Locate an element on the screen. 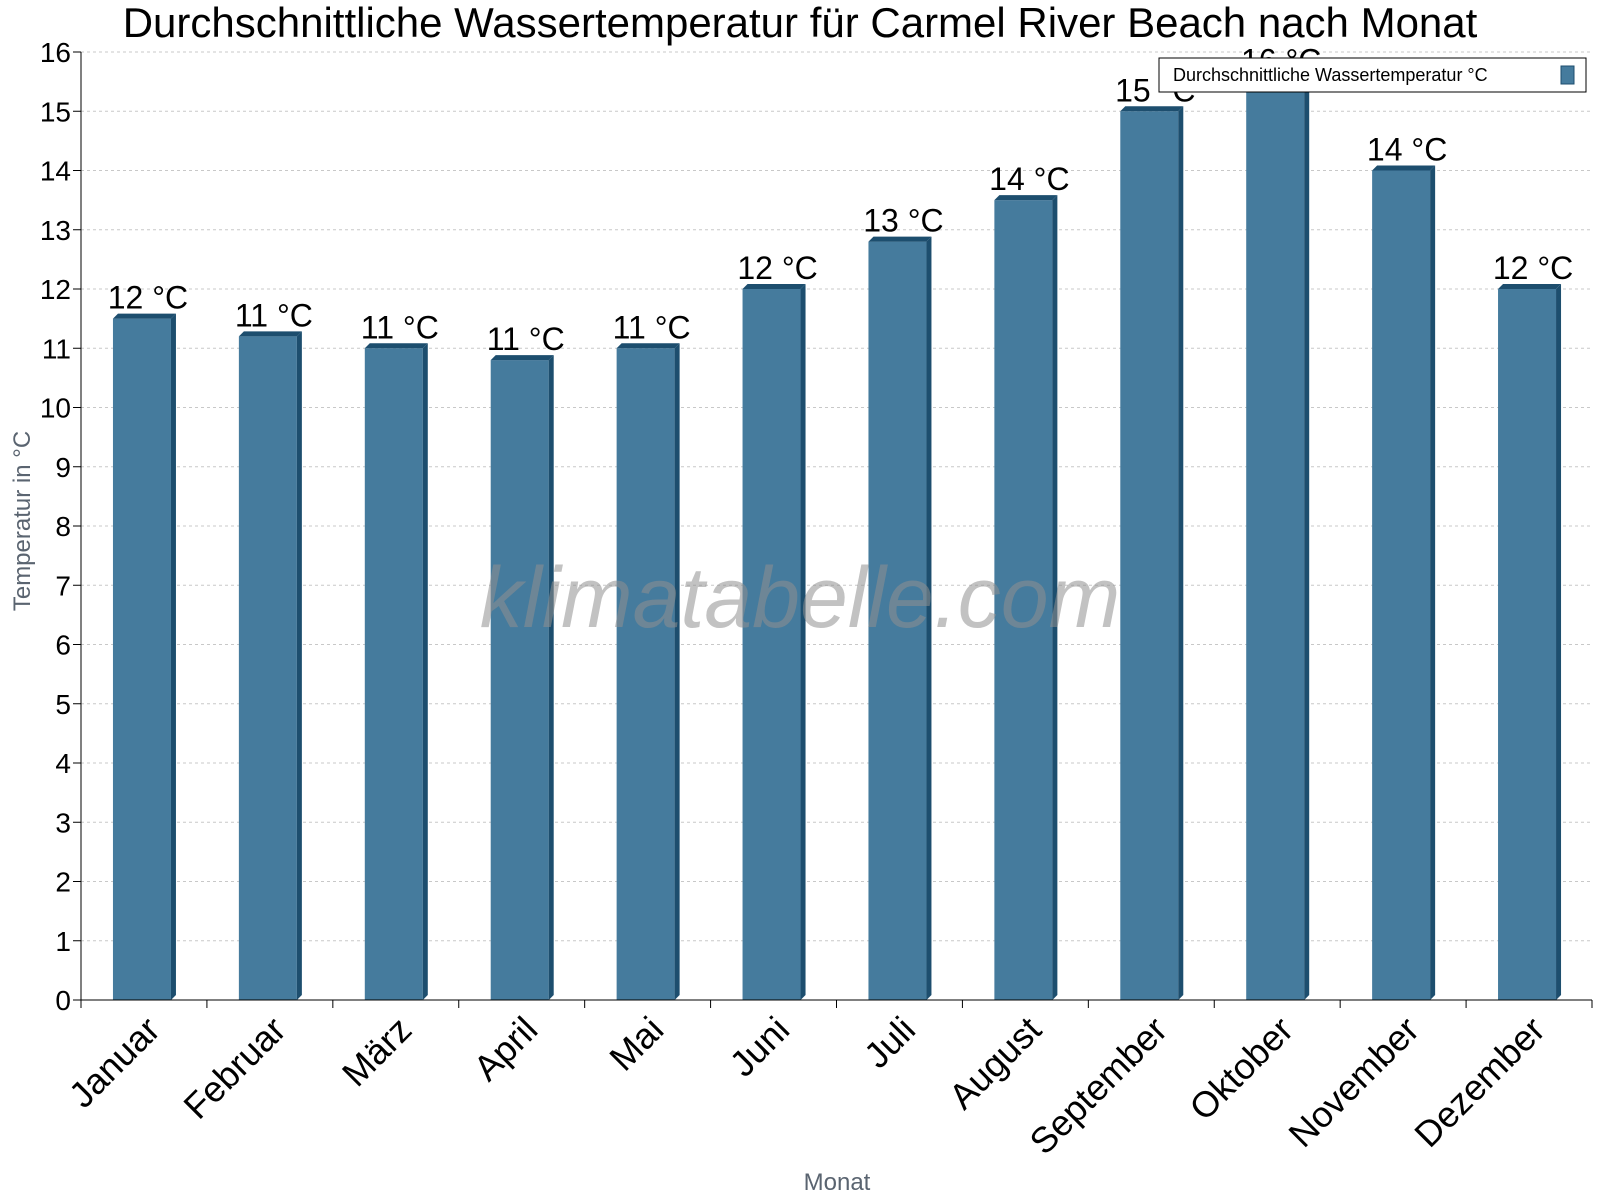  x-tick-label: August is located at coordinates (995, 1063).